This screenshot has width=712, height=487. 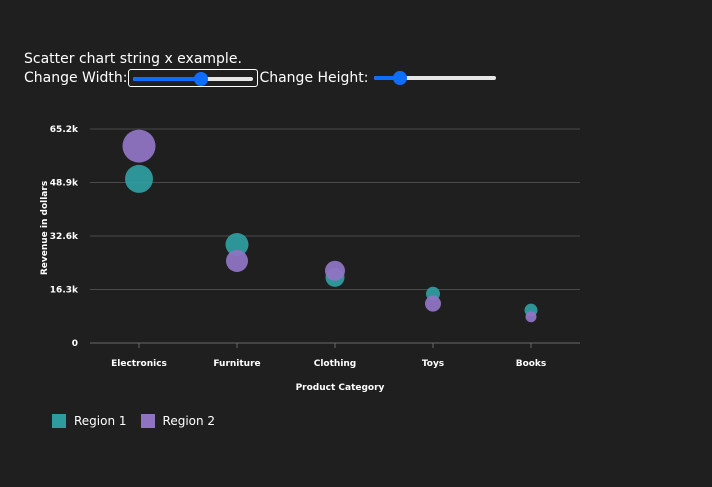 What do you see at coordinates (75, 344) in the screenshot?
I see `y-tick-label: 0` at bounding box center [75, 344].